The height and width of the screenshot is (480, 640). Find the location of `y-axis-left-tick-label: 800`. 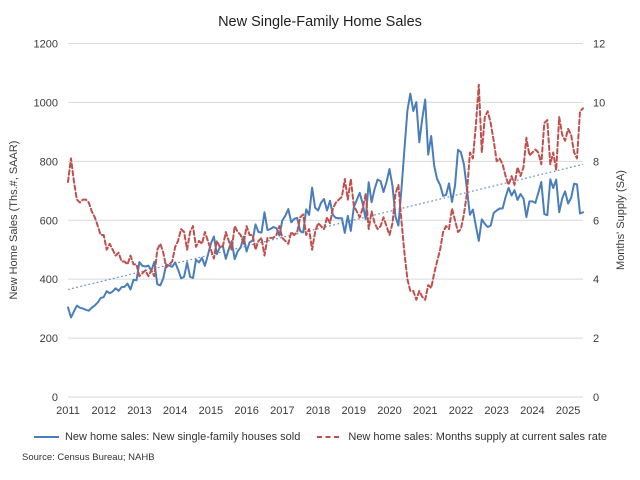

y-axis-left-tick-label: 800 is located at coordinates (49, 162).